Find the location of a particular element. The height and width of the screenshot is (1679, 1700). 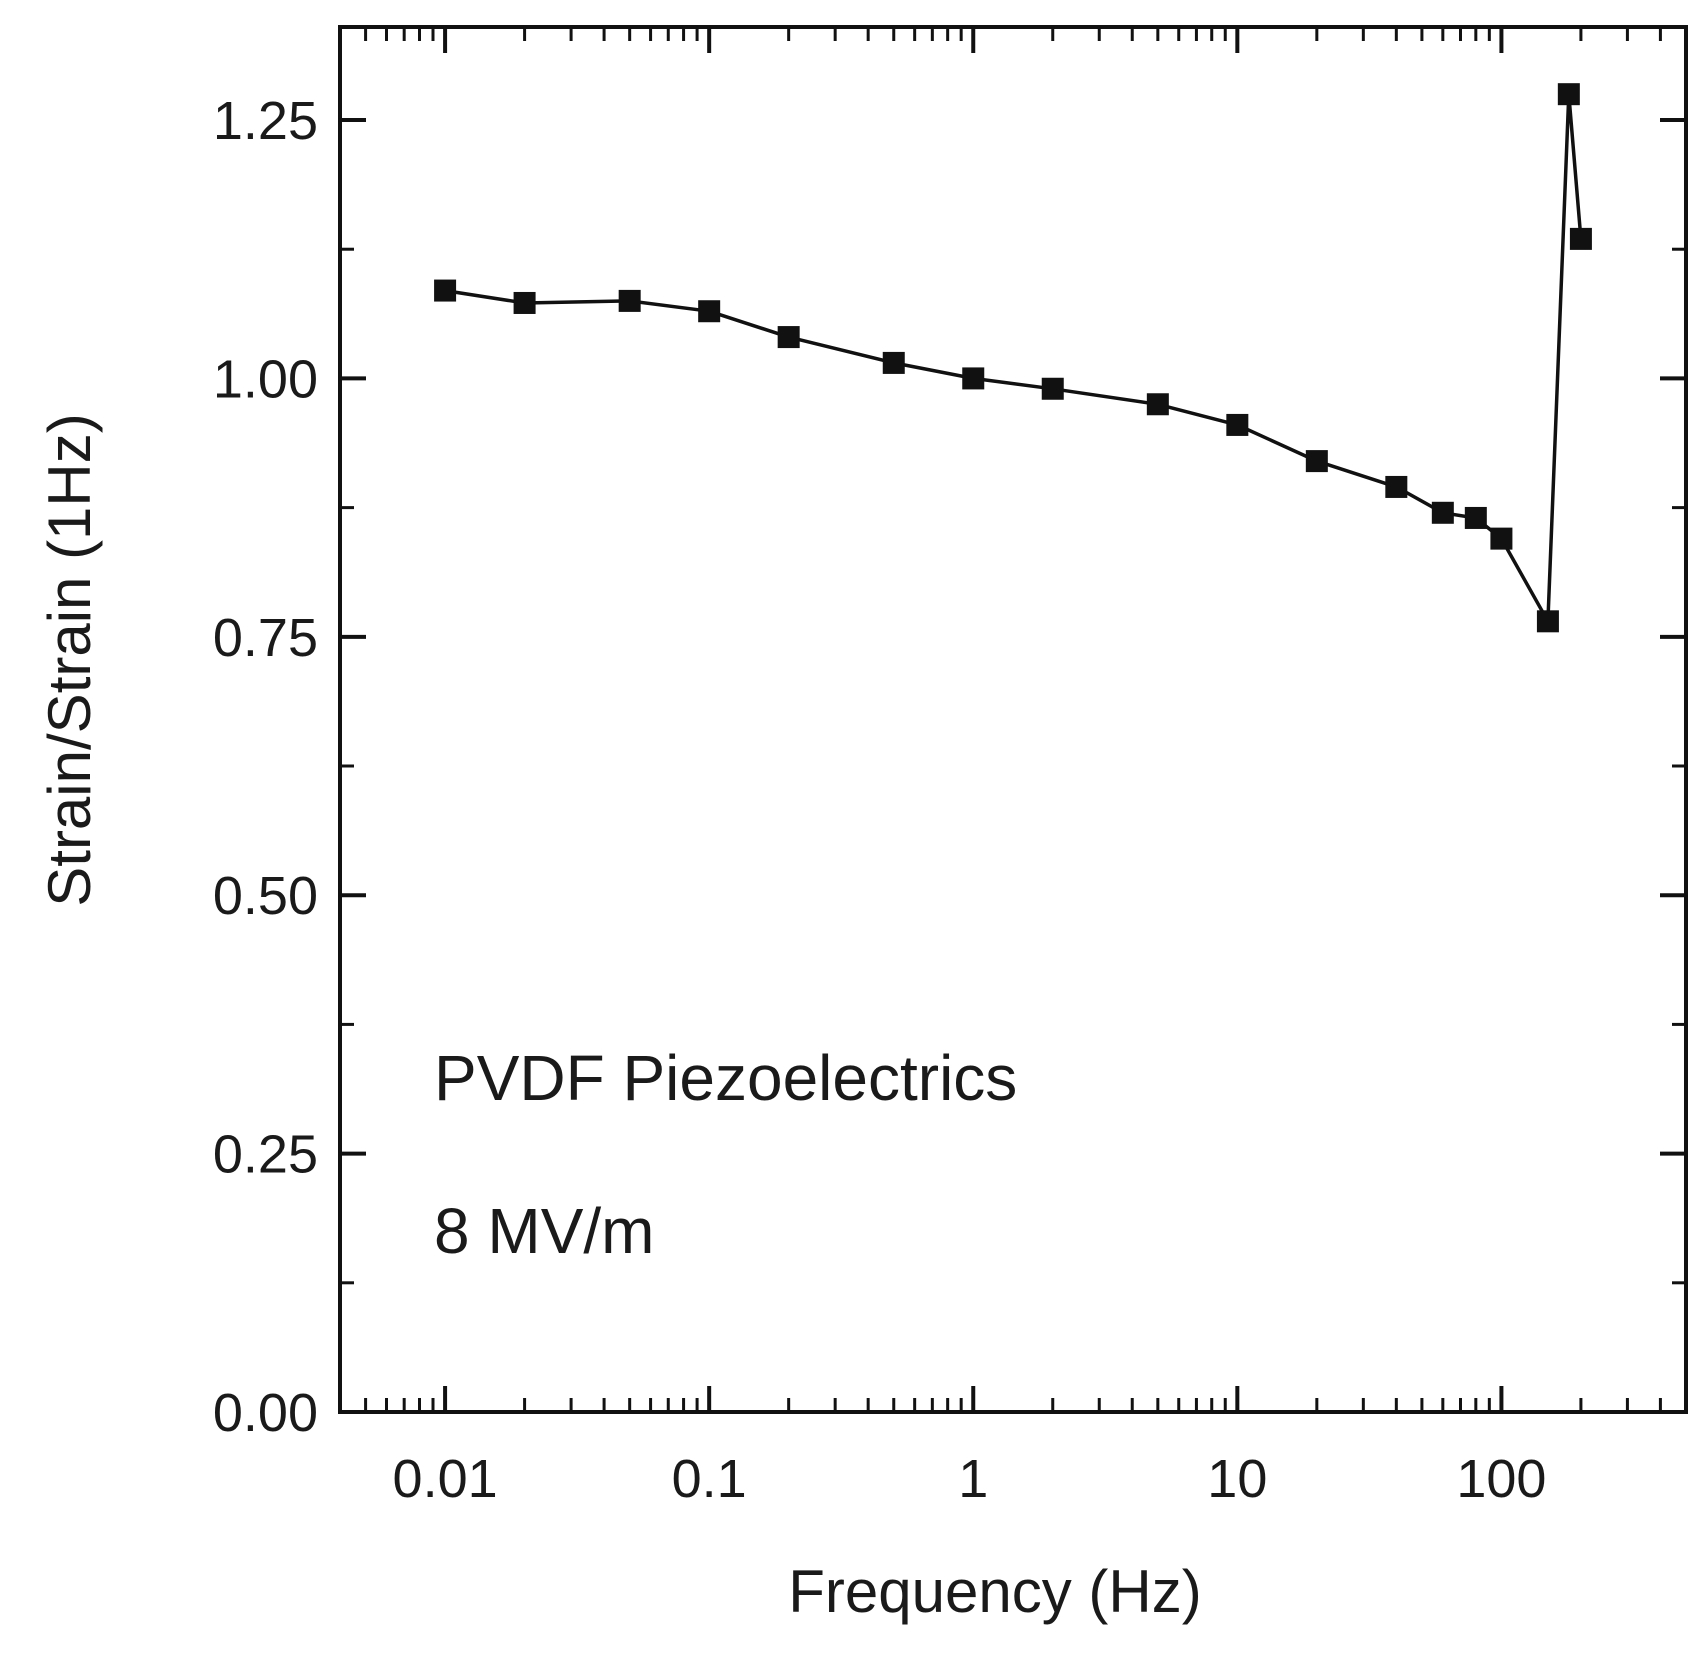

x-tick-label: 0.01 is located at coordinates (445, 1479).